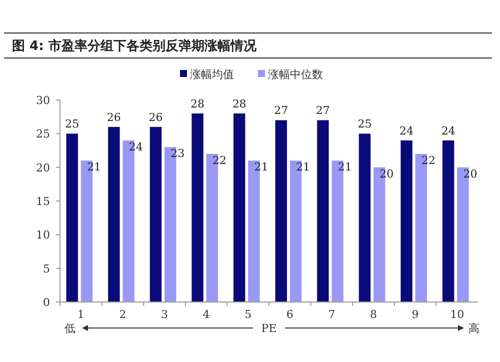 The height and width of the screenshot is (362, 500). What do you see at coordinates (122, 314) in the screenshot?
I see `x-tick-label: 2` at bounding box center [122, 314].